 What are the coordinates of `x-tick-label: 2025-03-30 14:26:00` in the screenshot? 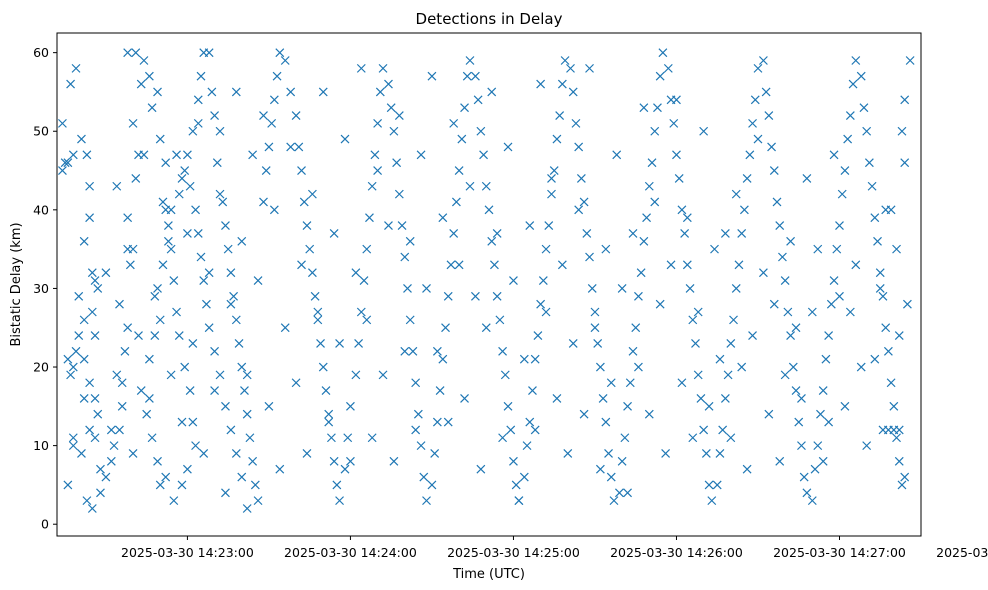 It's located at (676, 552).